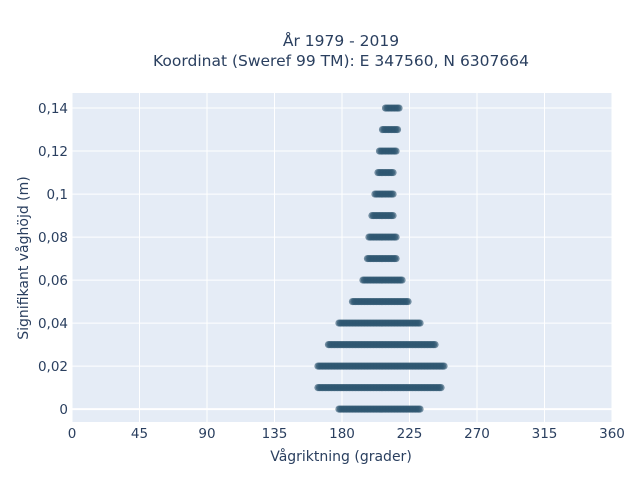  What do you see at coordinates (341, 456) in the screenshot?
I see `x-axis-title: Vågriktning (grader)` at bounding box center [341, 456].